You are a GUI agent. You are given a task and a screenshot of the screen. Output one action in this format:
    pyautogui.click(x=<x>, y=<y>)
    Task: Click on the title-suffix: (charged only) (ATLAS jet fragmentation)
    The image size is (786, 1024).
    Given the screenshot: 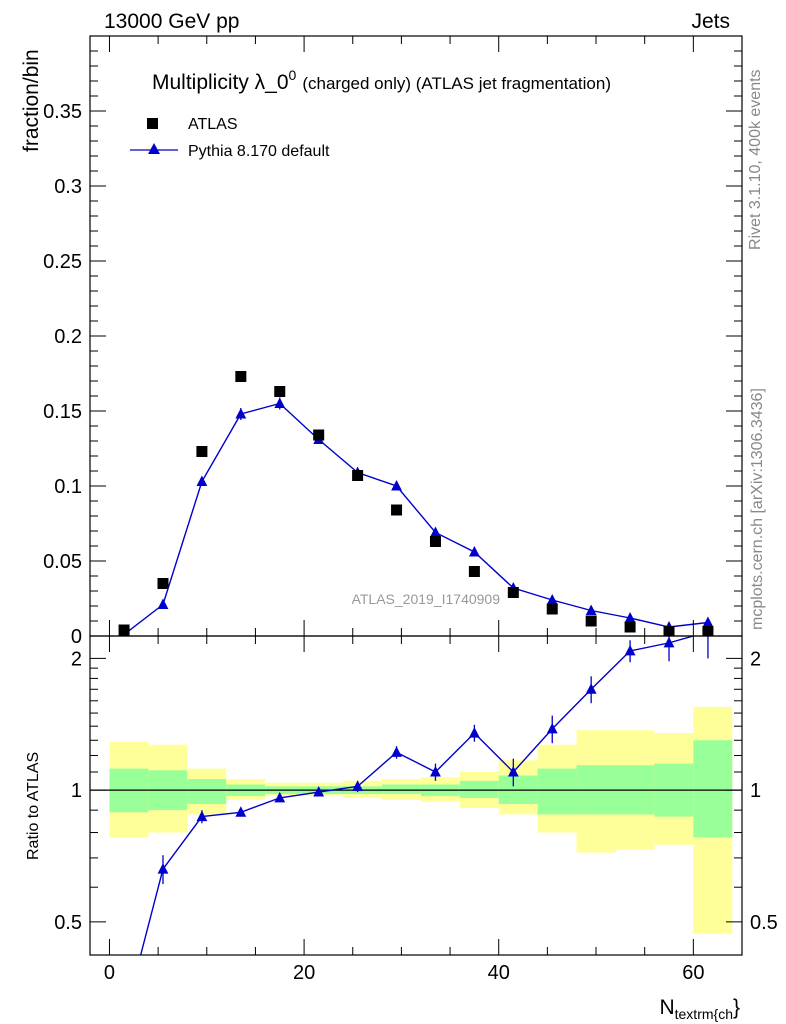 What is the action you would take?
    pyautogui.click(x=456, y=83)
    